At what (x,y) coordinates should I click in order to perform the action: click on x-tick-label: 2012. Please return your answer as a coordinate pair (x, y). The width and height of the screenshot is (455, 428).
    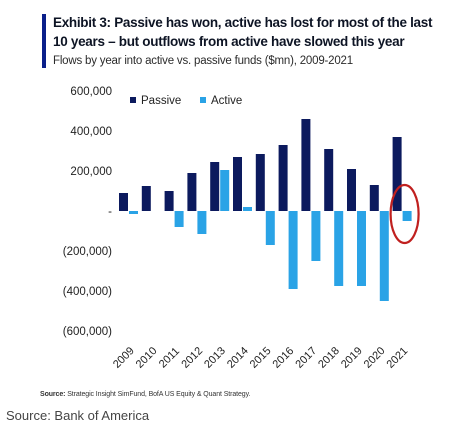
    Looking at the image, I should click on (192, 358).